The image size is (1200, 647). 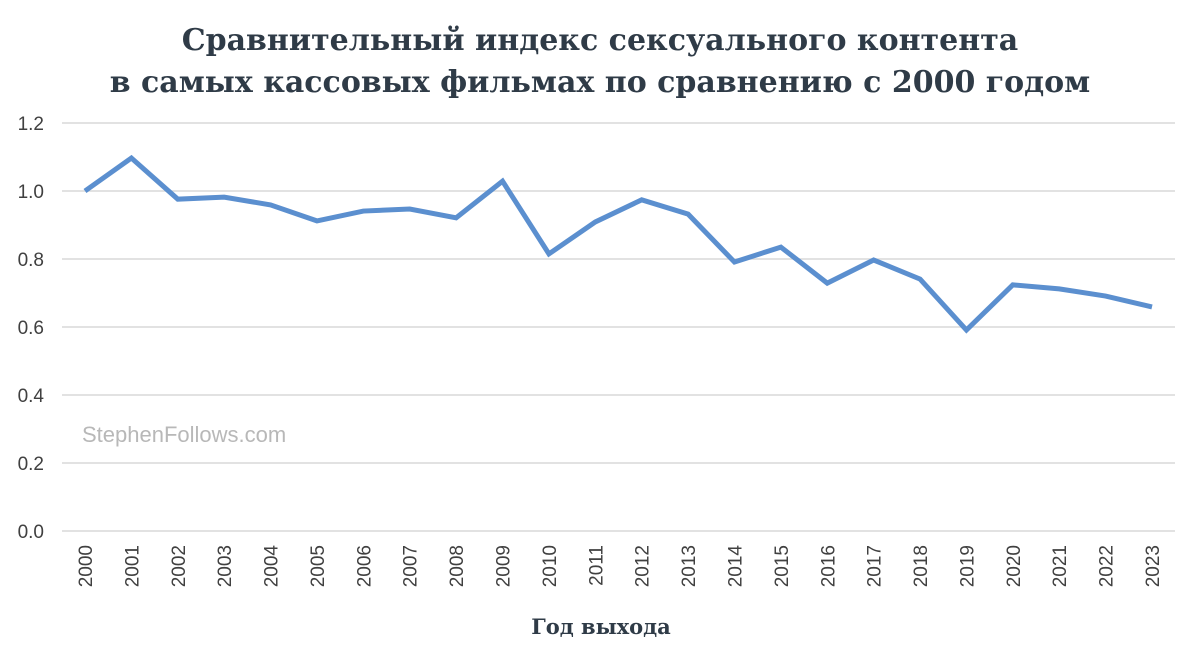 What do you see at coordinates (596, 565) in the screenshot?
I see `x-tick-label: 2011` at bounding box center [596, 565].